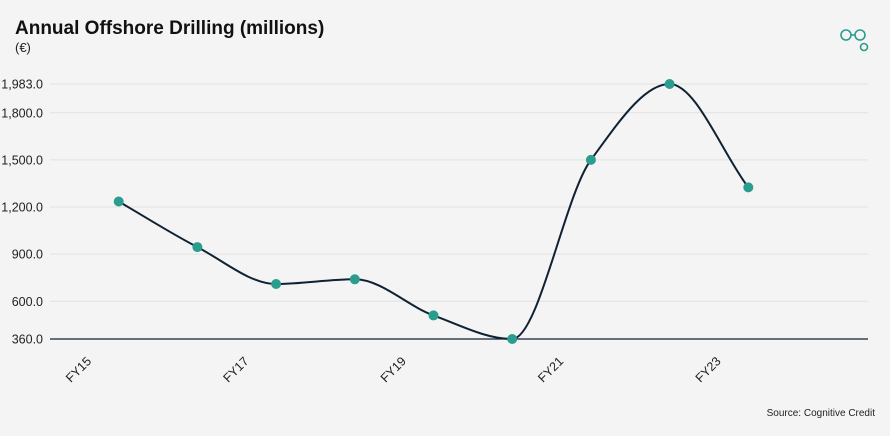 This screenshot has width=890, height=436. Describe the element at coordinates (820, 413) in the screenshot. I see `source-note: Source: Cognitive Credit` at that location.